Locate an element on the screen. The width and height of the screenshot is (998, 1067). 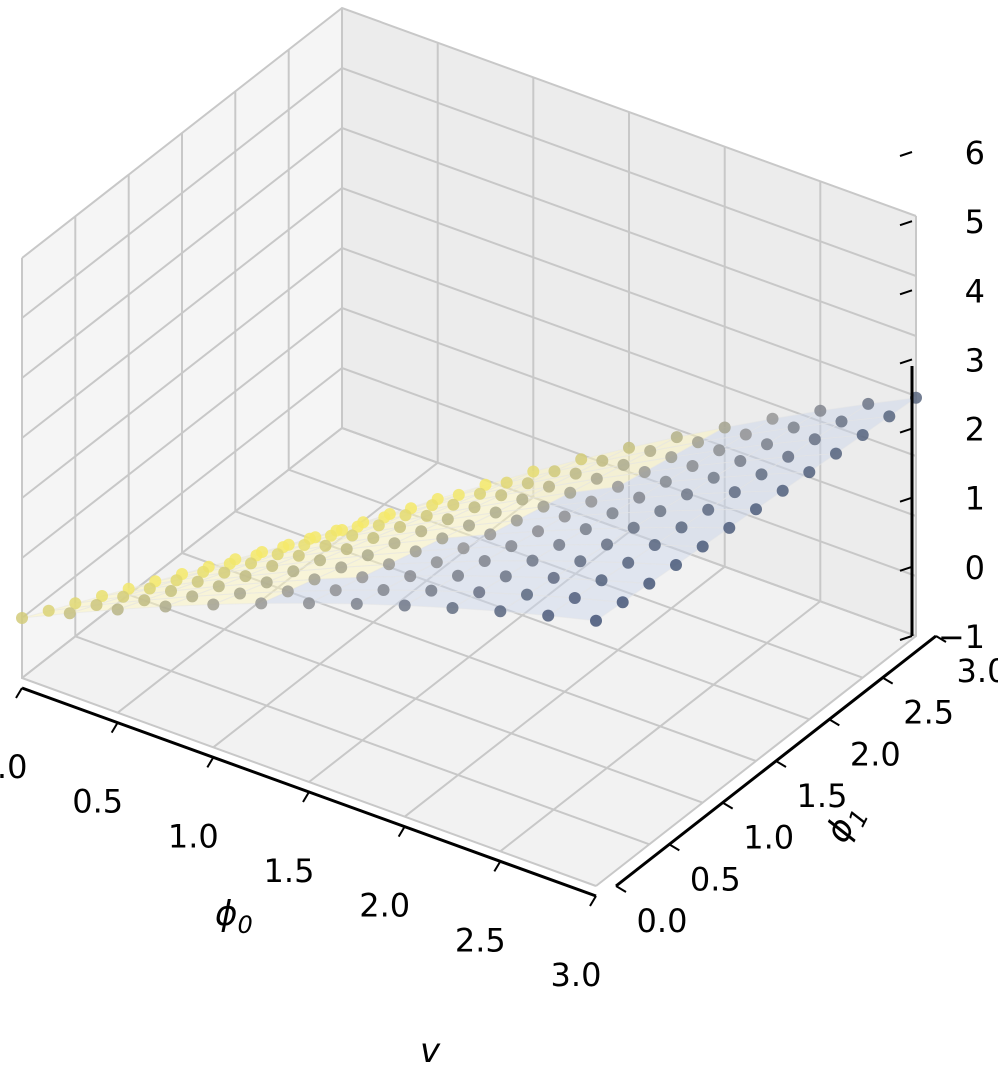
z-tick-label: −1 is located at coordinates (961, 637).